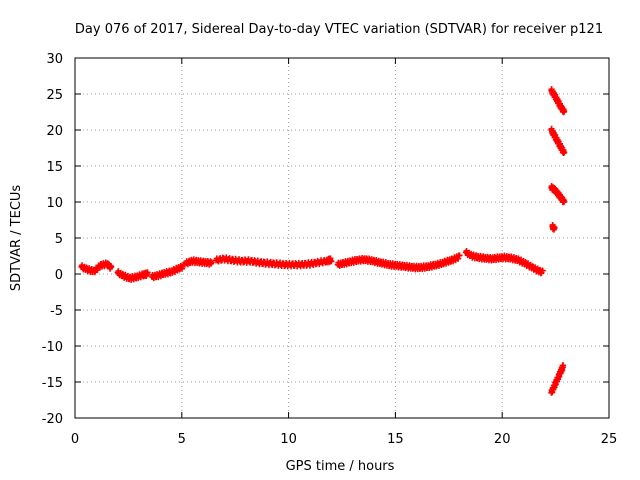  I want to click on x-tick-label: 20, so click(502, 439).